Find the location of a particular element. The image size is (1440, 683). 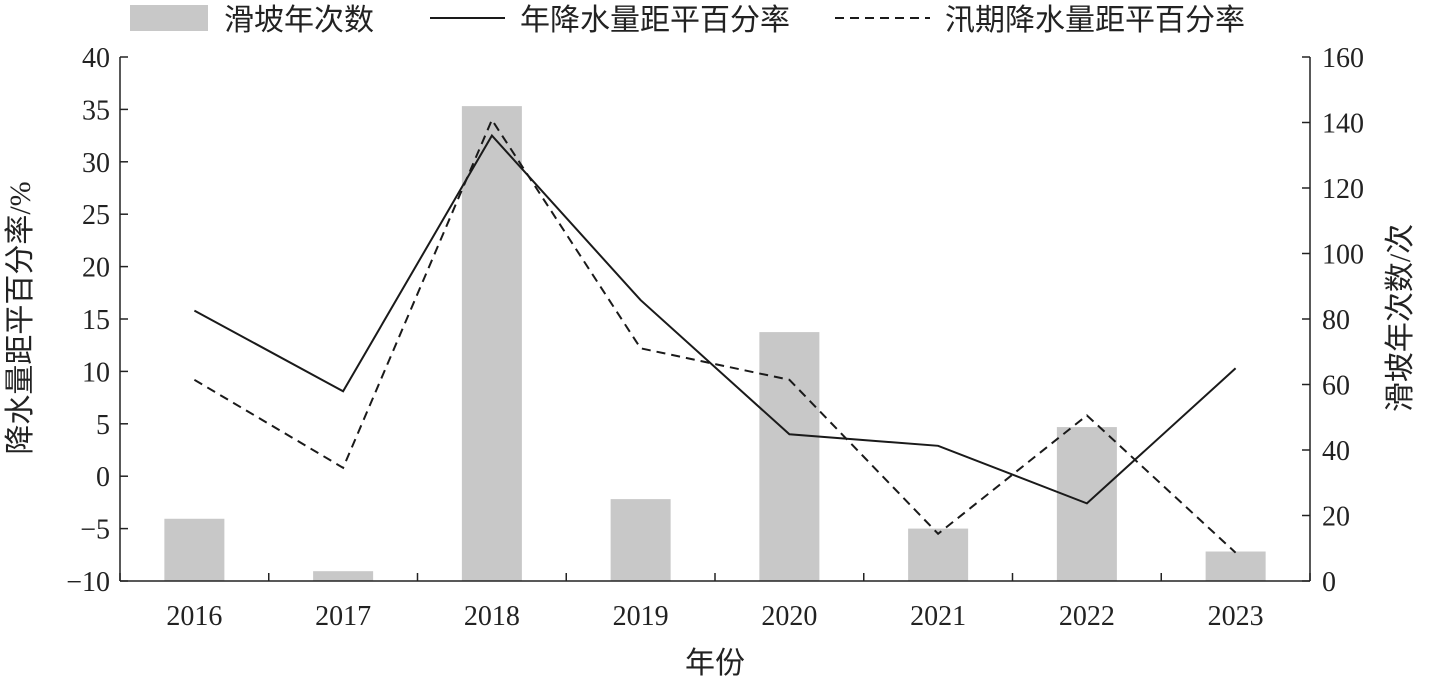

x-tick-label: 2021 is located at coordinates (938, 616).